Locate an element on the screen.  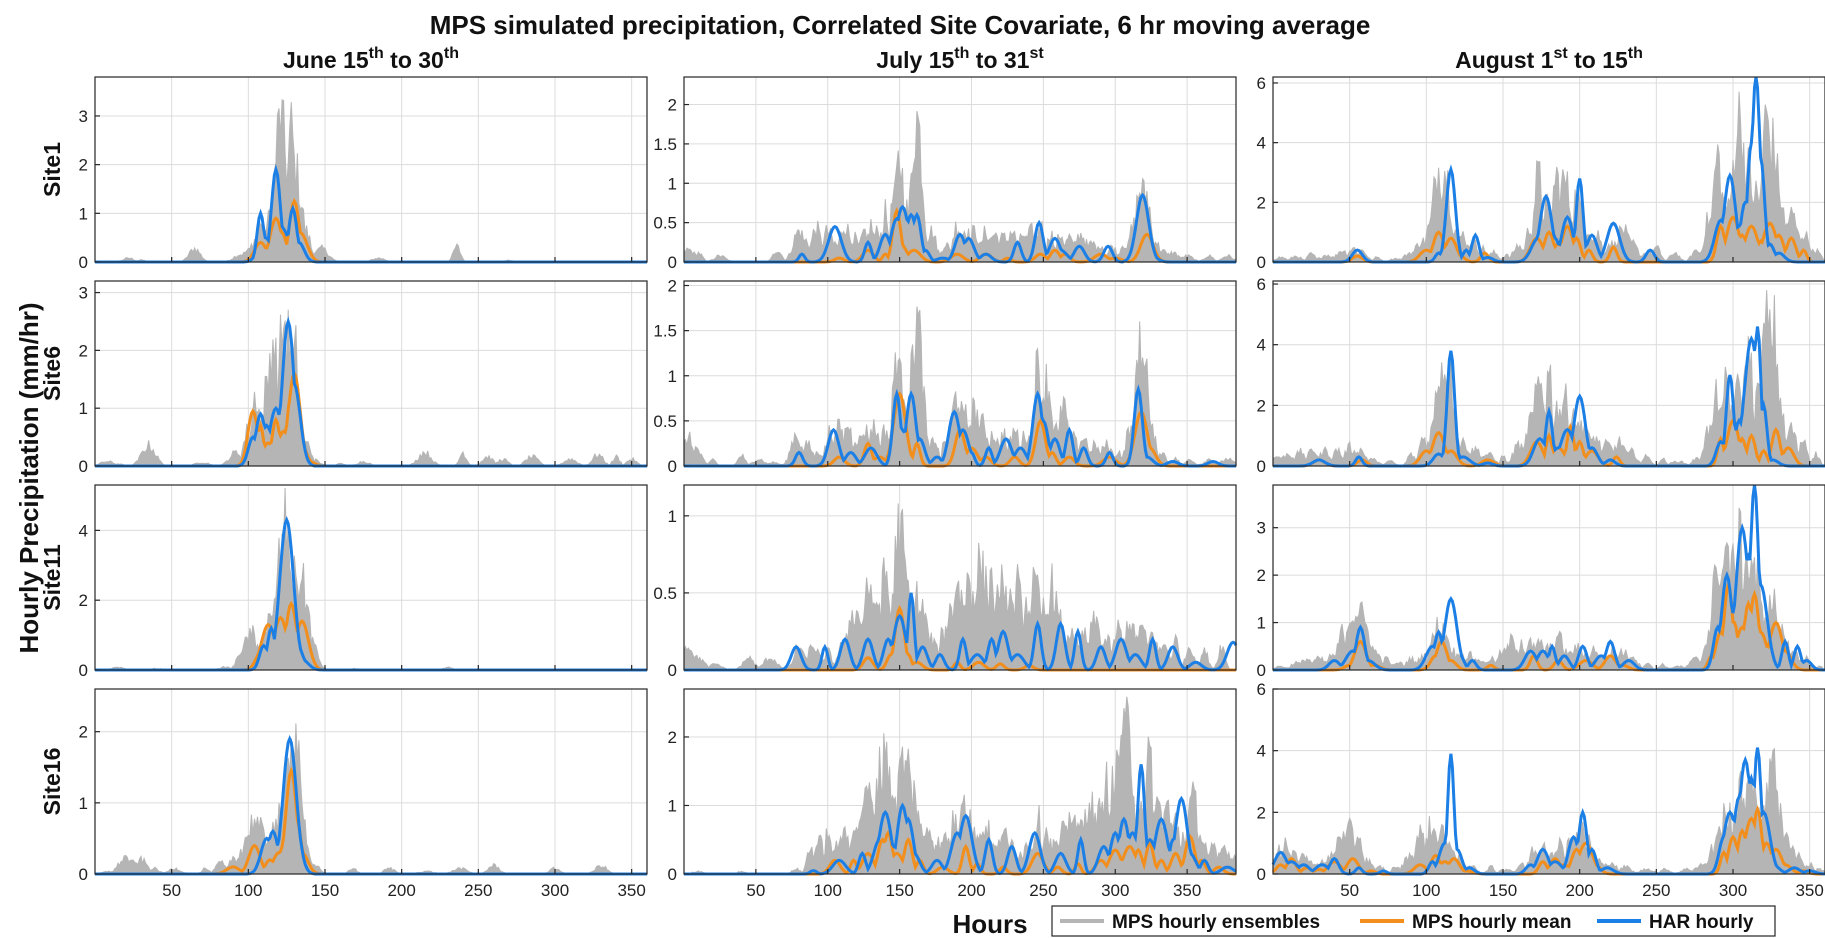
column-title-1: June 15th to 30th is located at coordinates (371, 59).